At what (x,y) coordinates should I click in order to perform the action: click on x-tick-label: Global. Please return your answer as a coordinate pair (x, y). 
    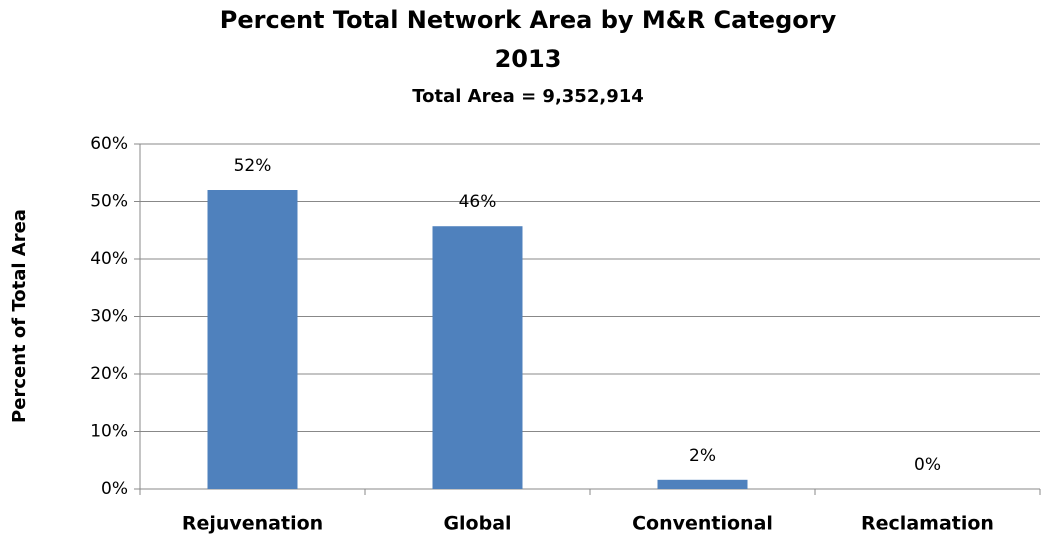
    Looking at the image, I should click on (477, 524).